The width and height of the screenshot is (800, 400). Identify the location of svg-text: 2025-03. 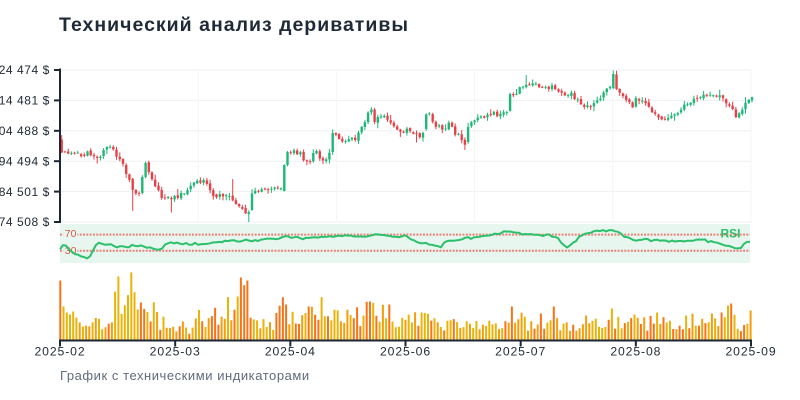
(175, 352).